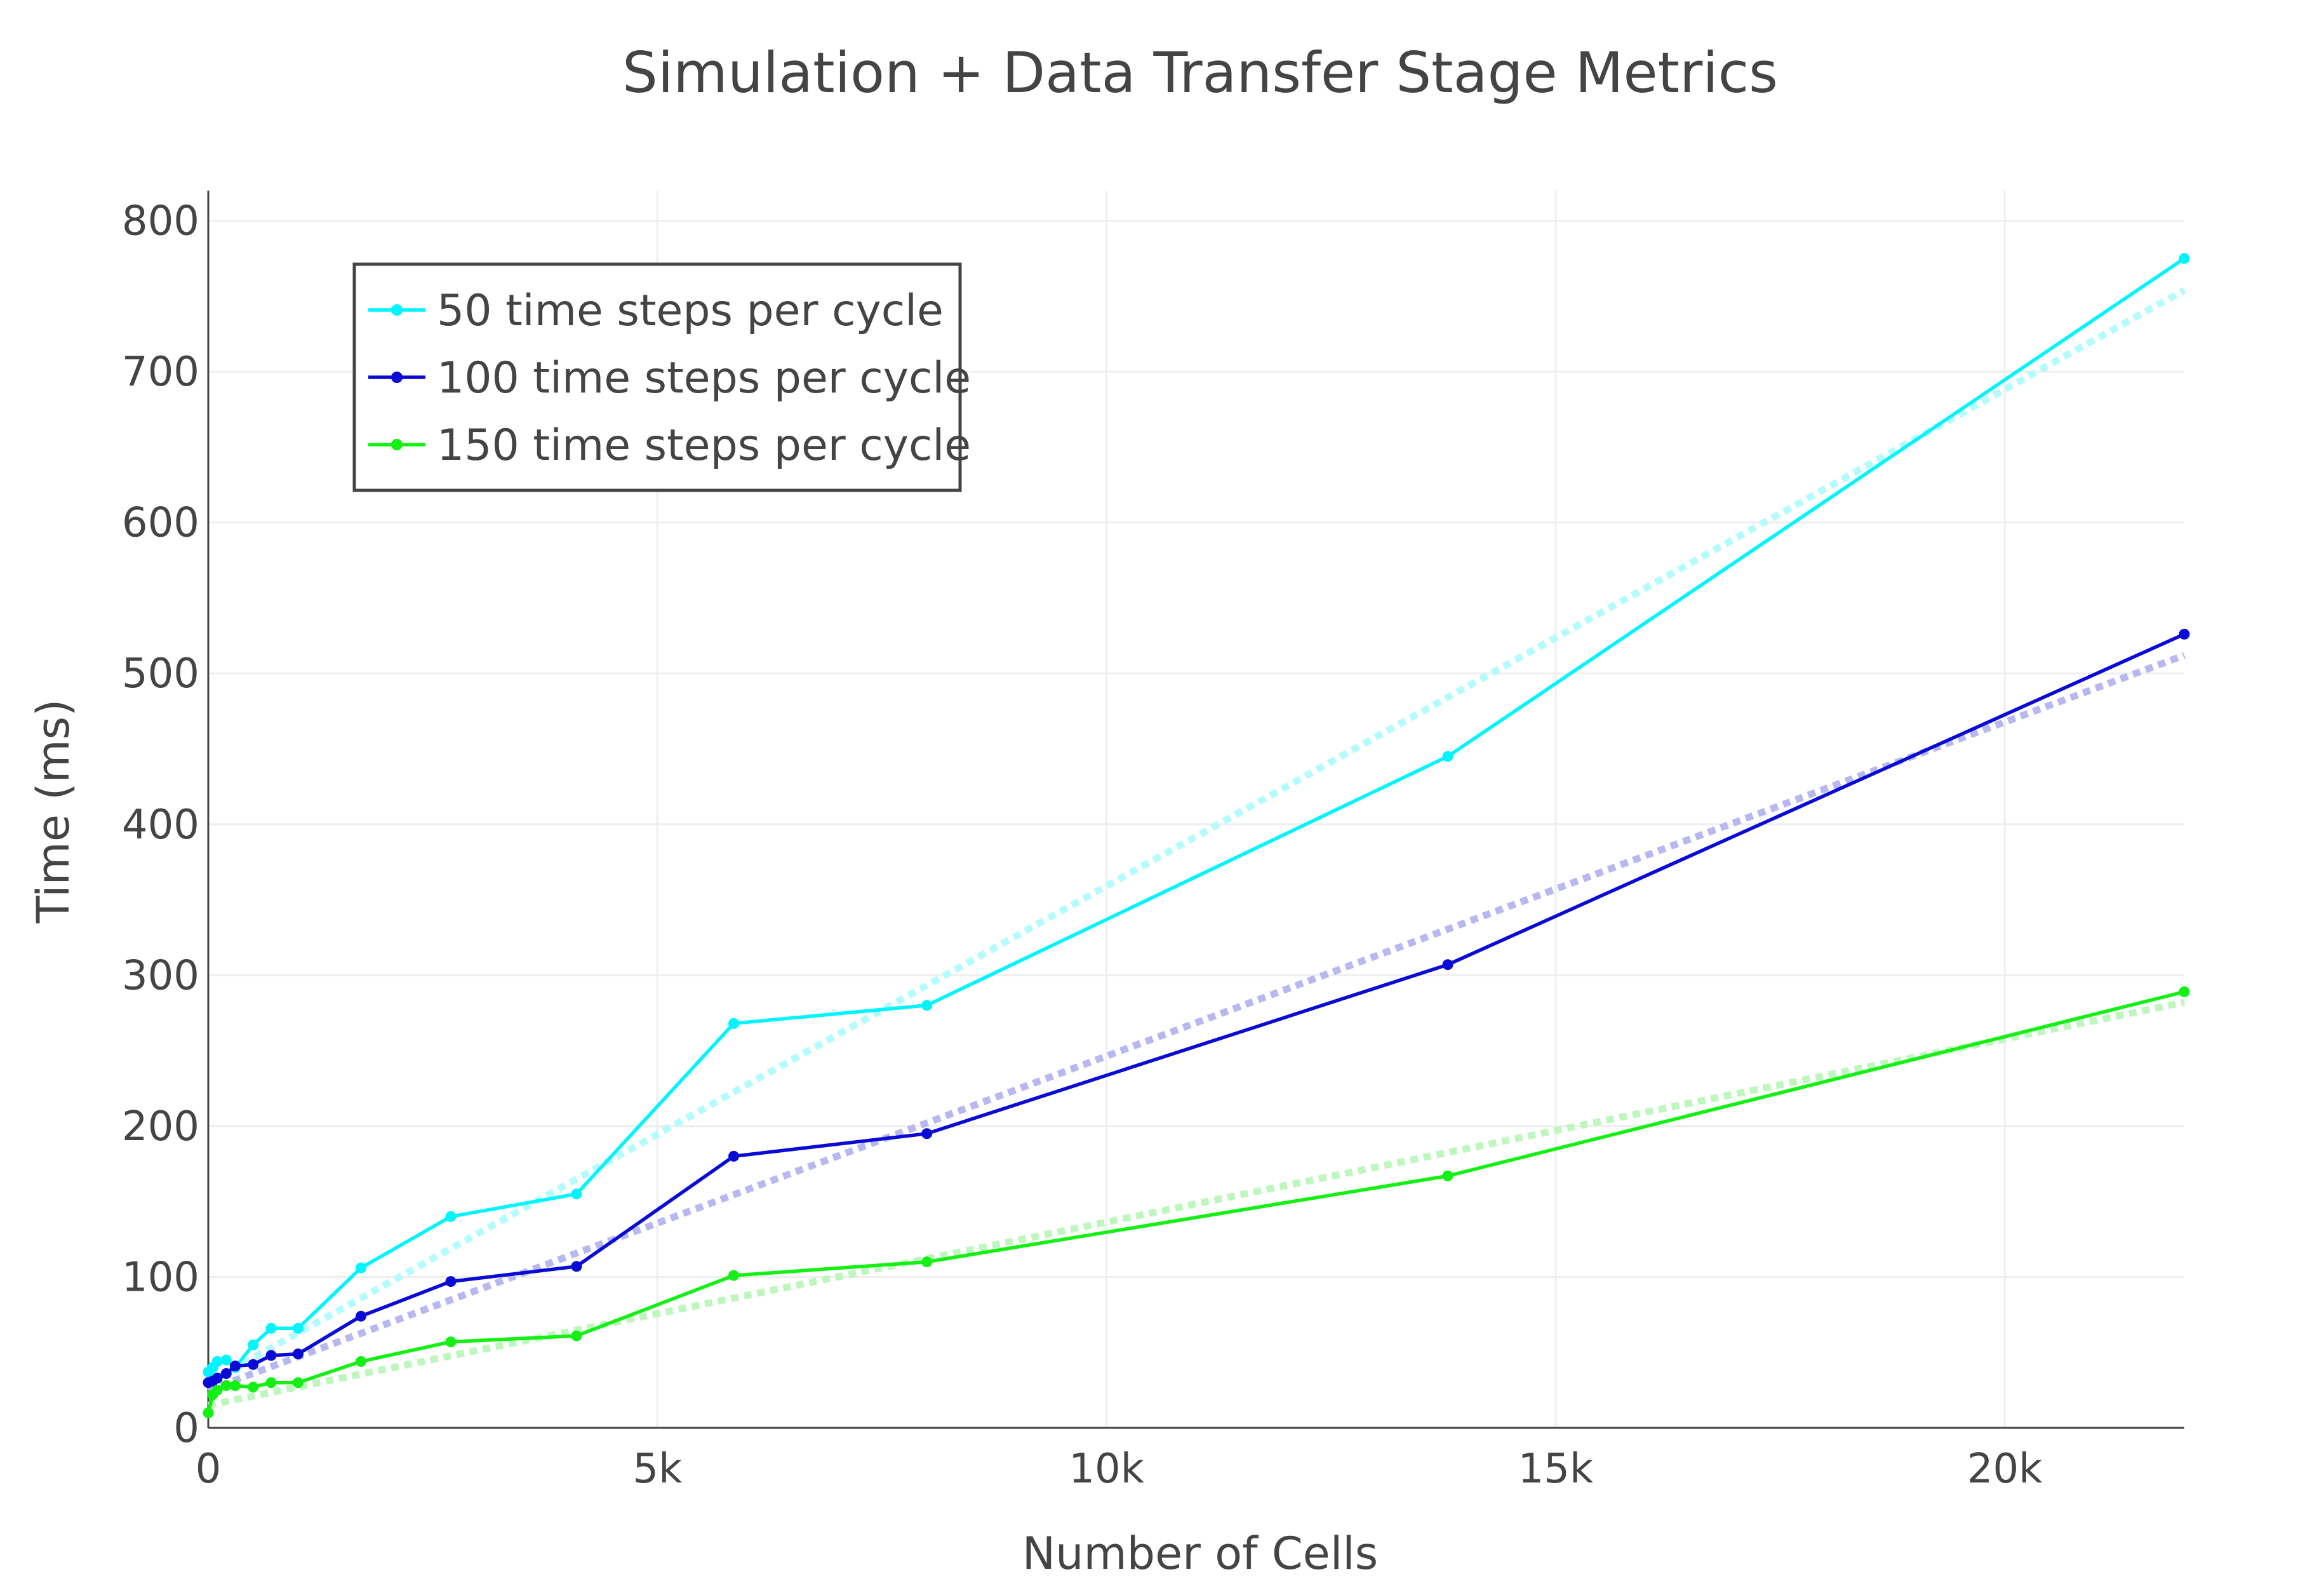 Image resolution: width=2324 pixels, height=1593 pixels. What do you see at coordinates (1200, 1554) in the screenshot?
I see `x-axis-title: Number of Cells` at bounding box center [1200, 1554].